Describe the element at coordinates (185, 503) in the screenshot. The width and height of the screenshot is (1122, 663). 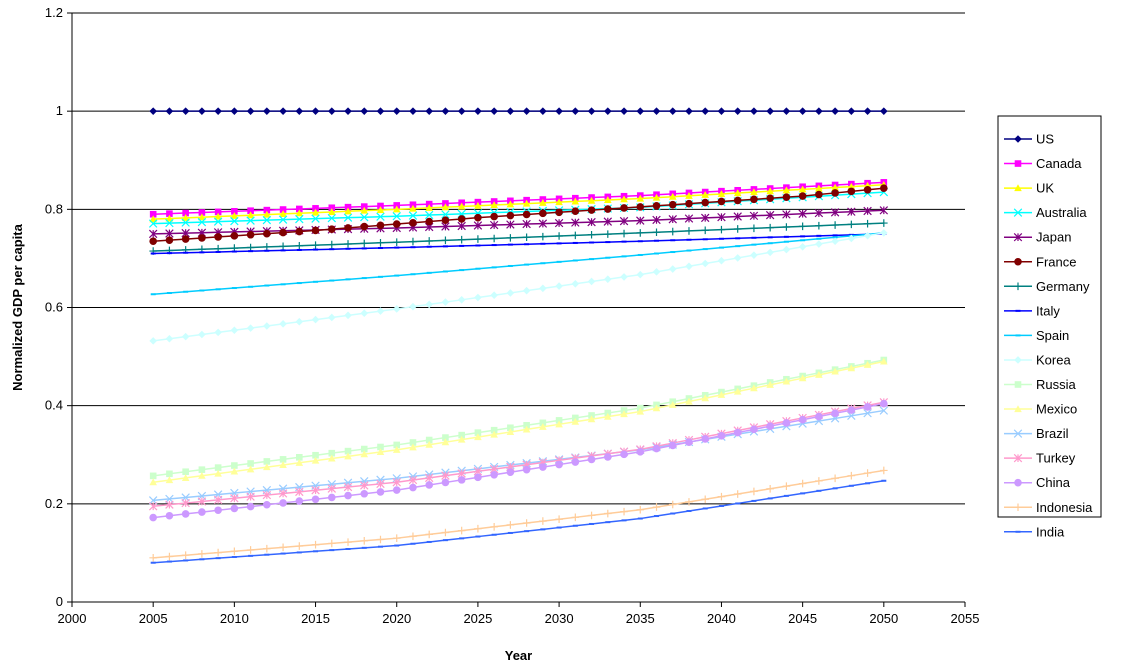
I see `marker-turkey-2007` at that location.